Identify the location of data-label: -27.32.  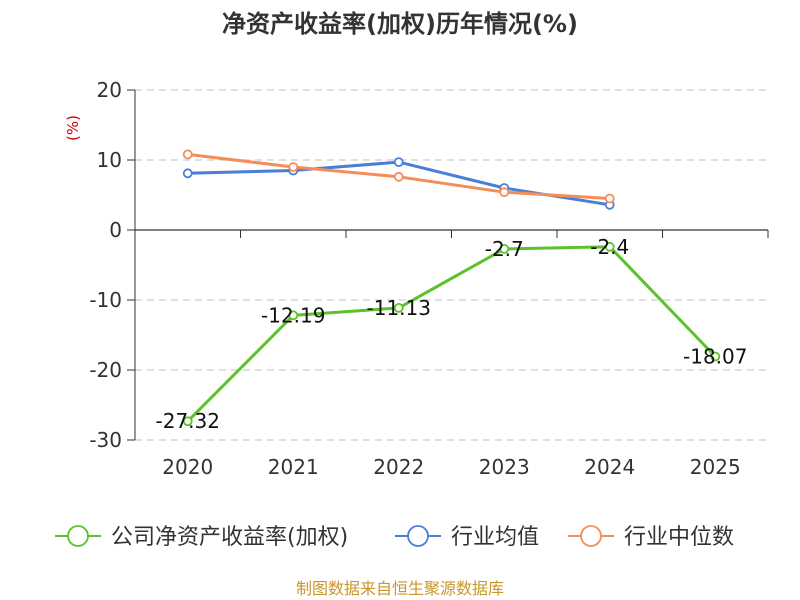
(188, 421).